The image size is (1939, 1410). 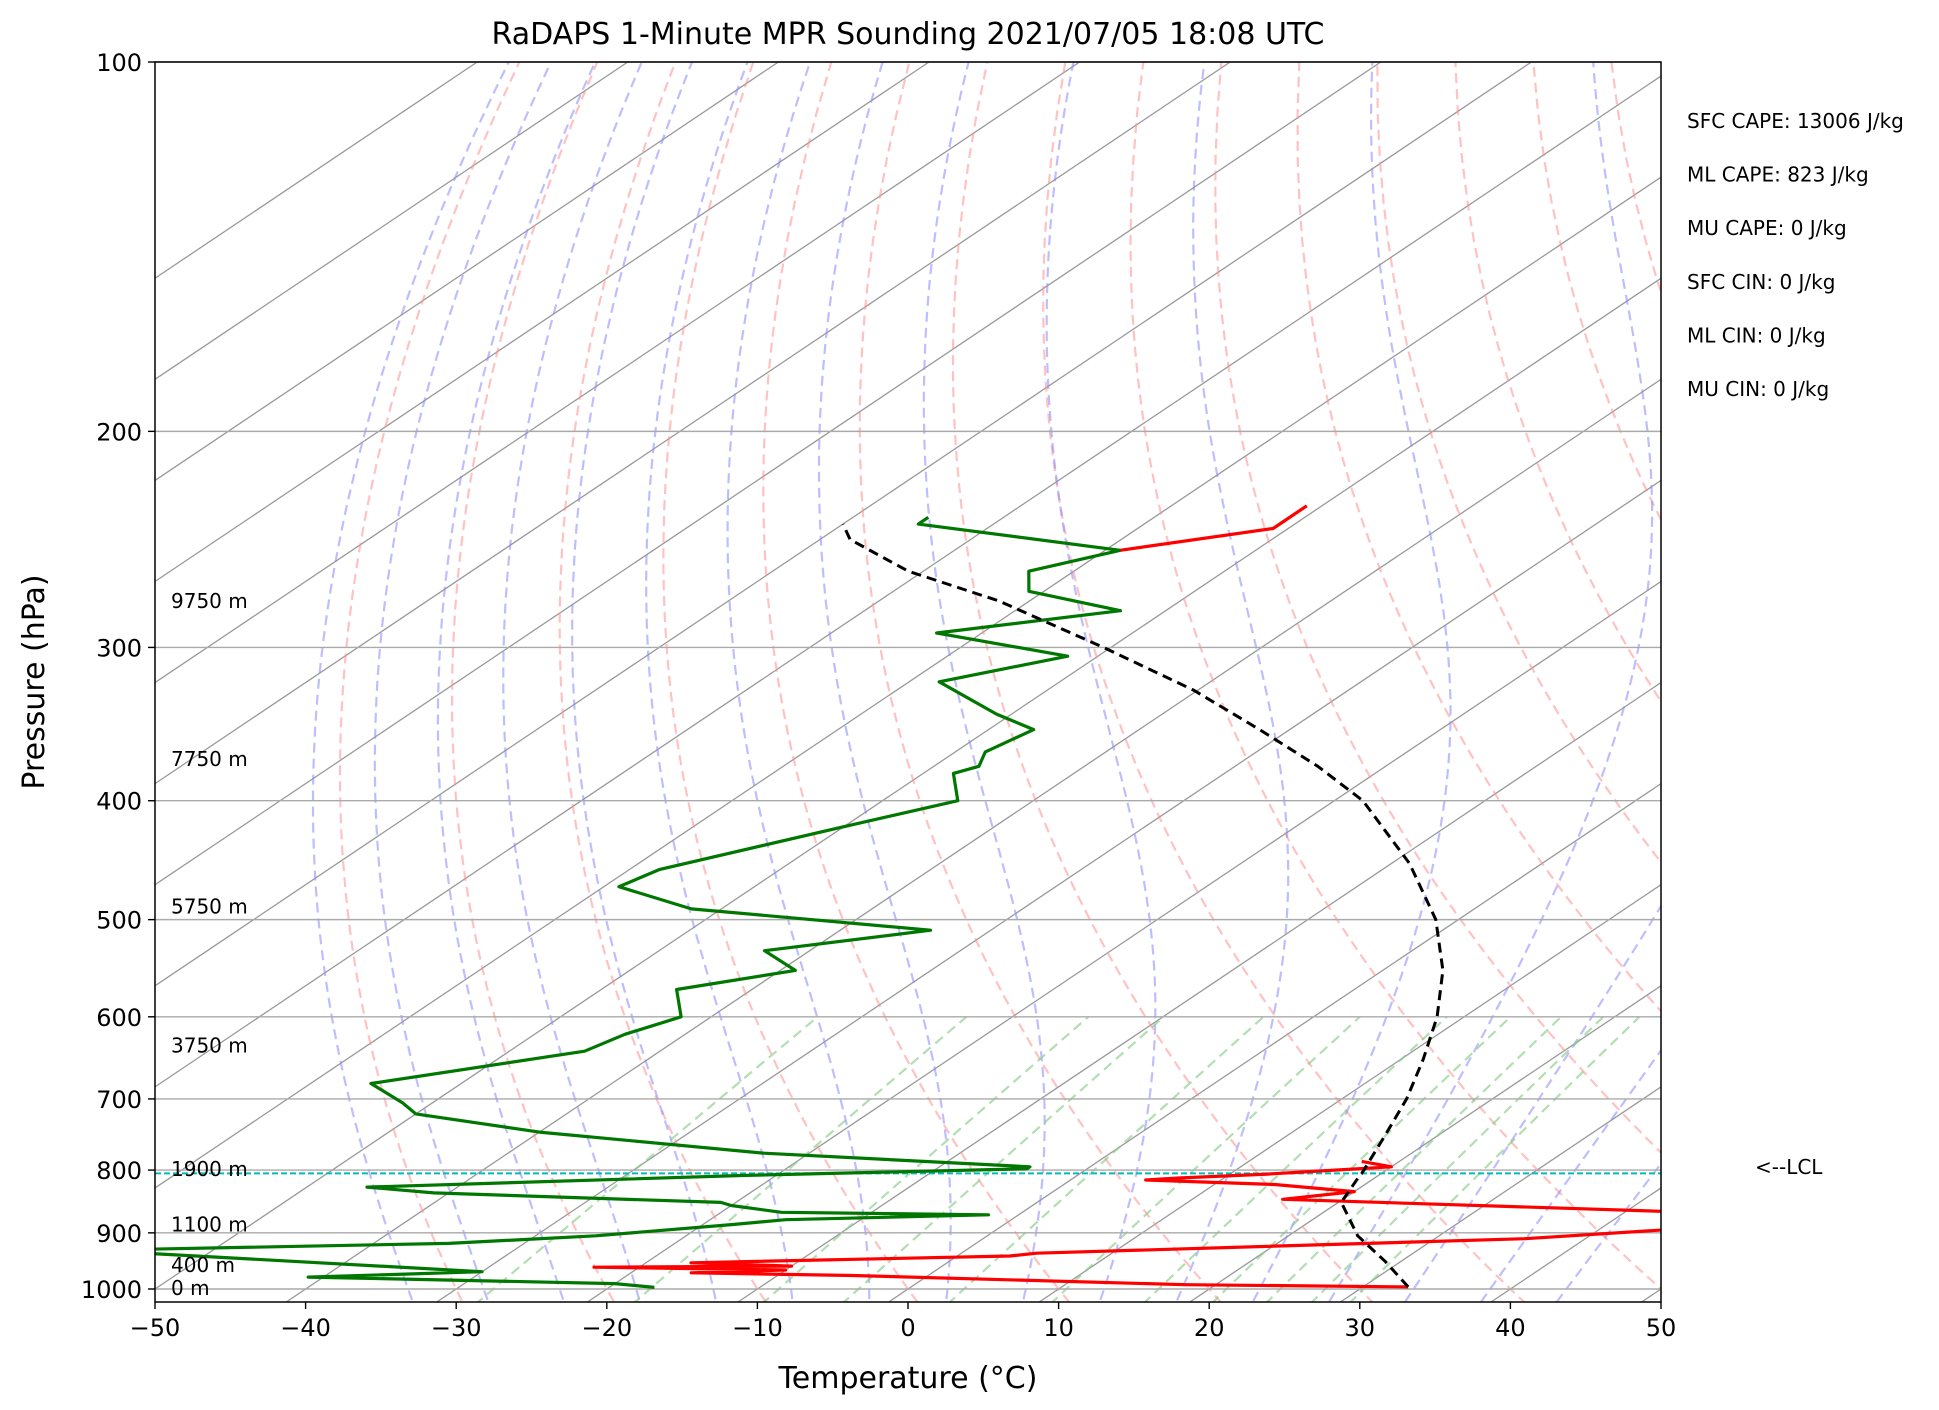 What do you see at coordinates (305, 1328) in the screenshot?
I see `x-tick-label: −40` at bounding box center [305, 1328].